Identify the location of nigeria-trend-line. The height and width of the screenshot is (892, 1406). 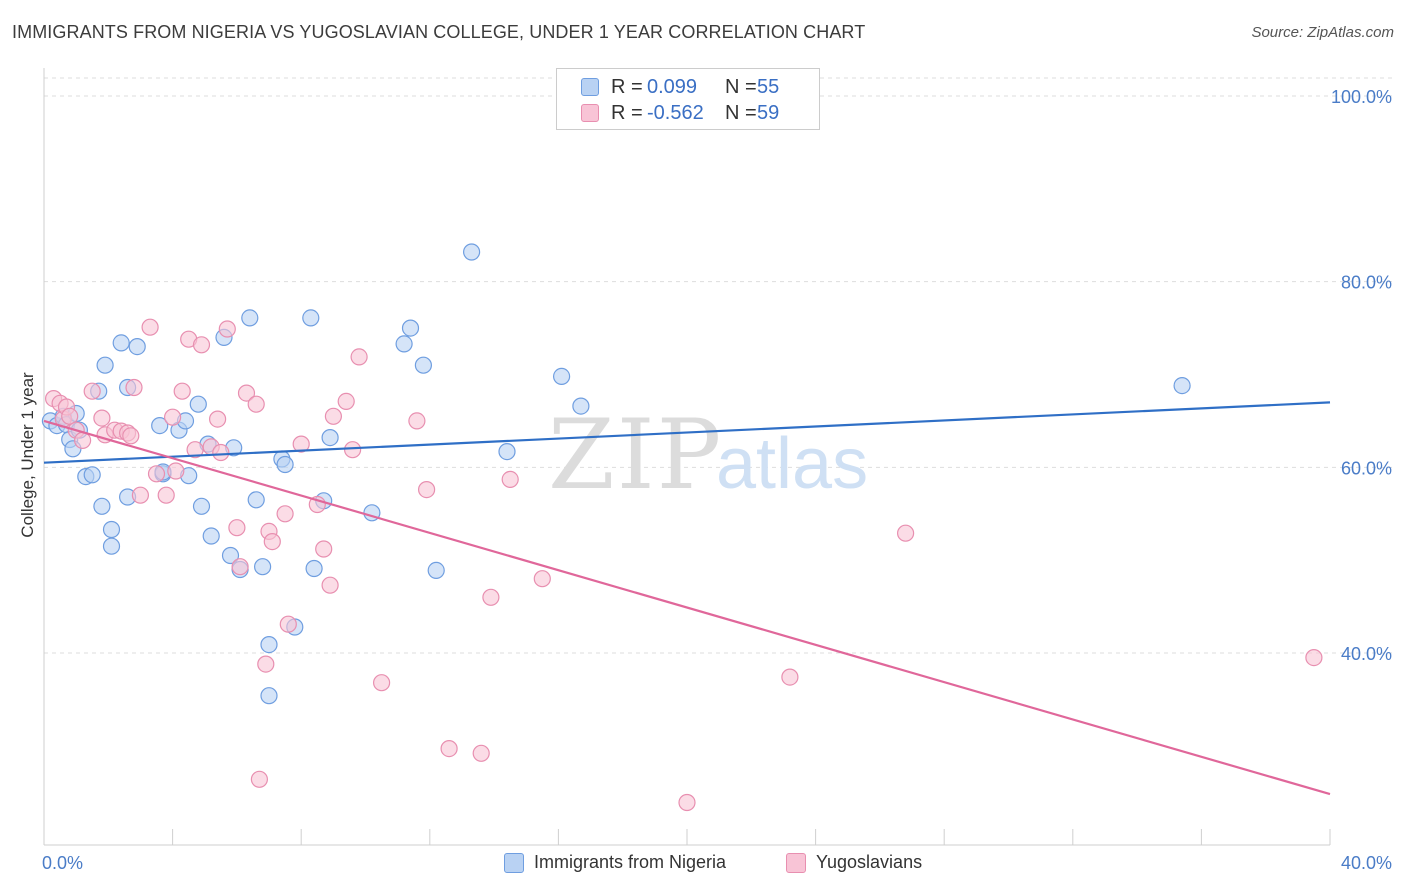
(687, 432).